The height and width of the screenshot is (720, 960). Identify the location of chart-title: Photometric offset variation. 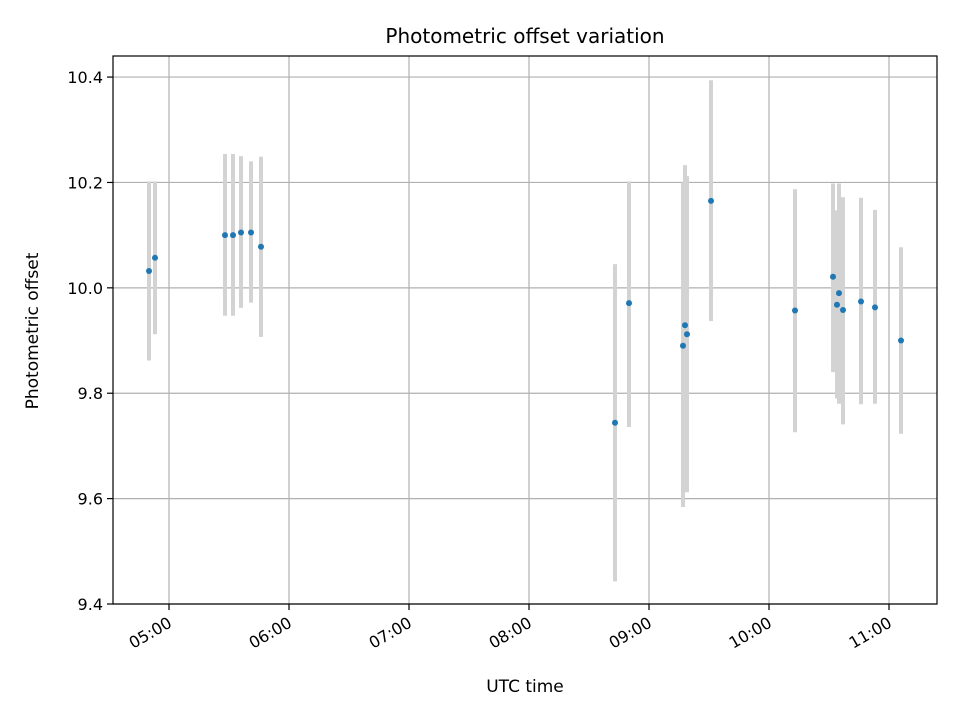
(524, 36).